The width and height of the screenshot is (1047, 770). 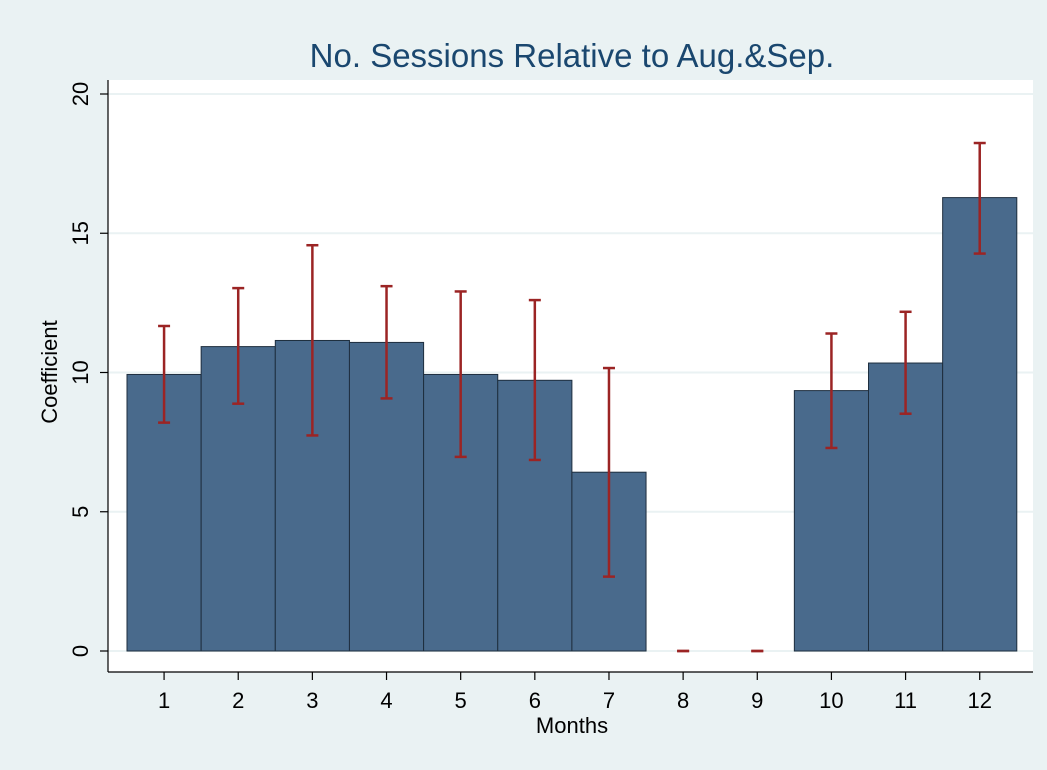 I want to click on x-tick-label: 10, so click(x=831, y=700).